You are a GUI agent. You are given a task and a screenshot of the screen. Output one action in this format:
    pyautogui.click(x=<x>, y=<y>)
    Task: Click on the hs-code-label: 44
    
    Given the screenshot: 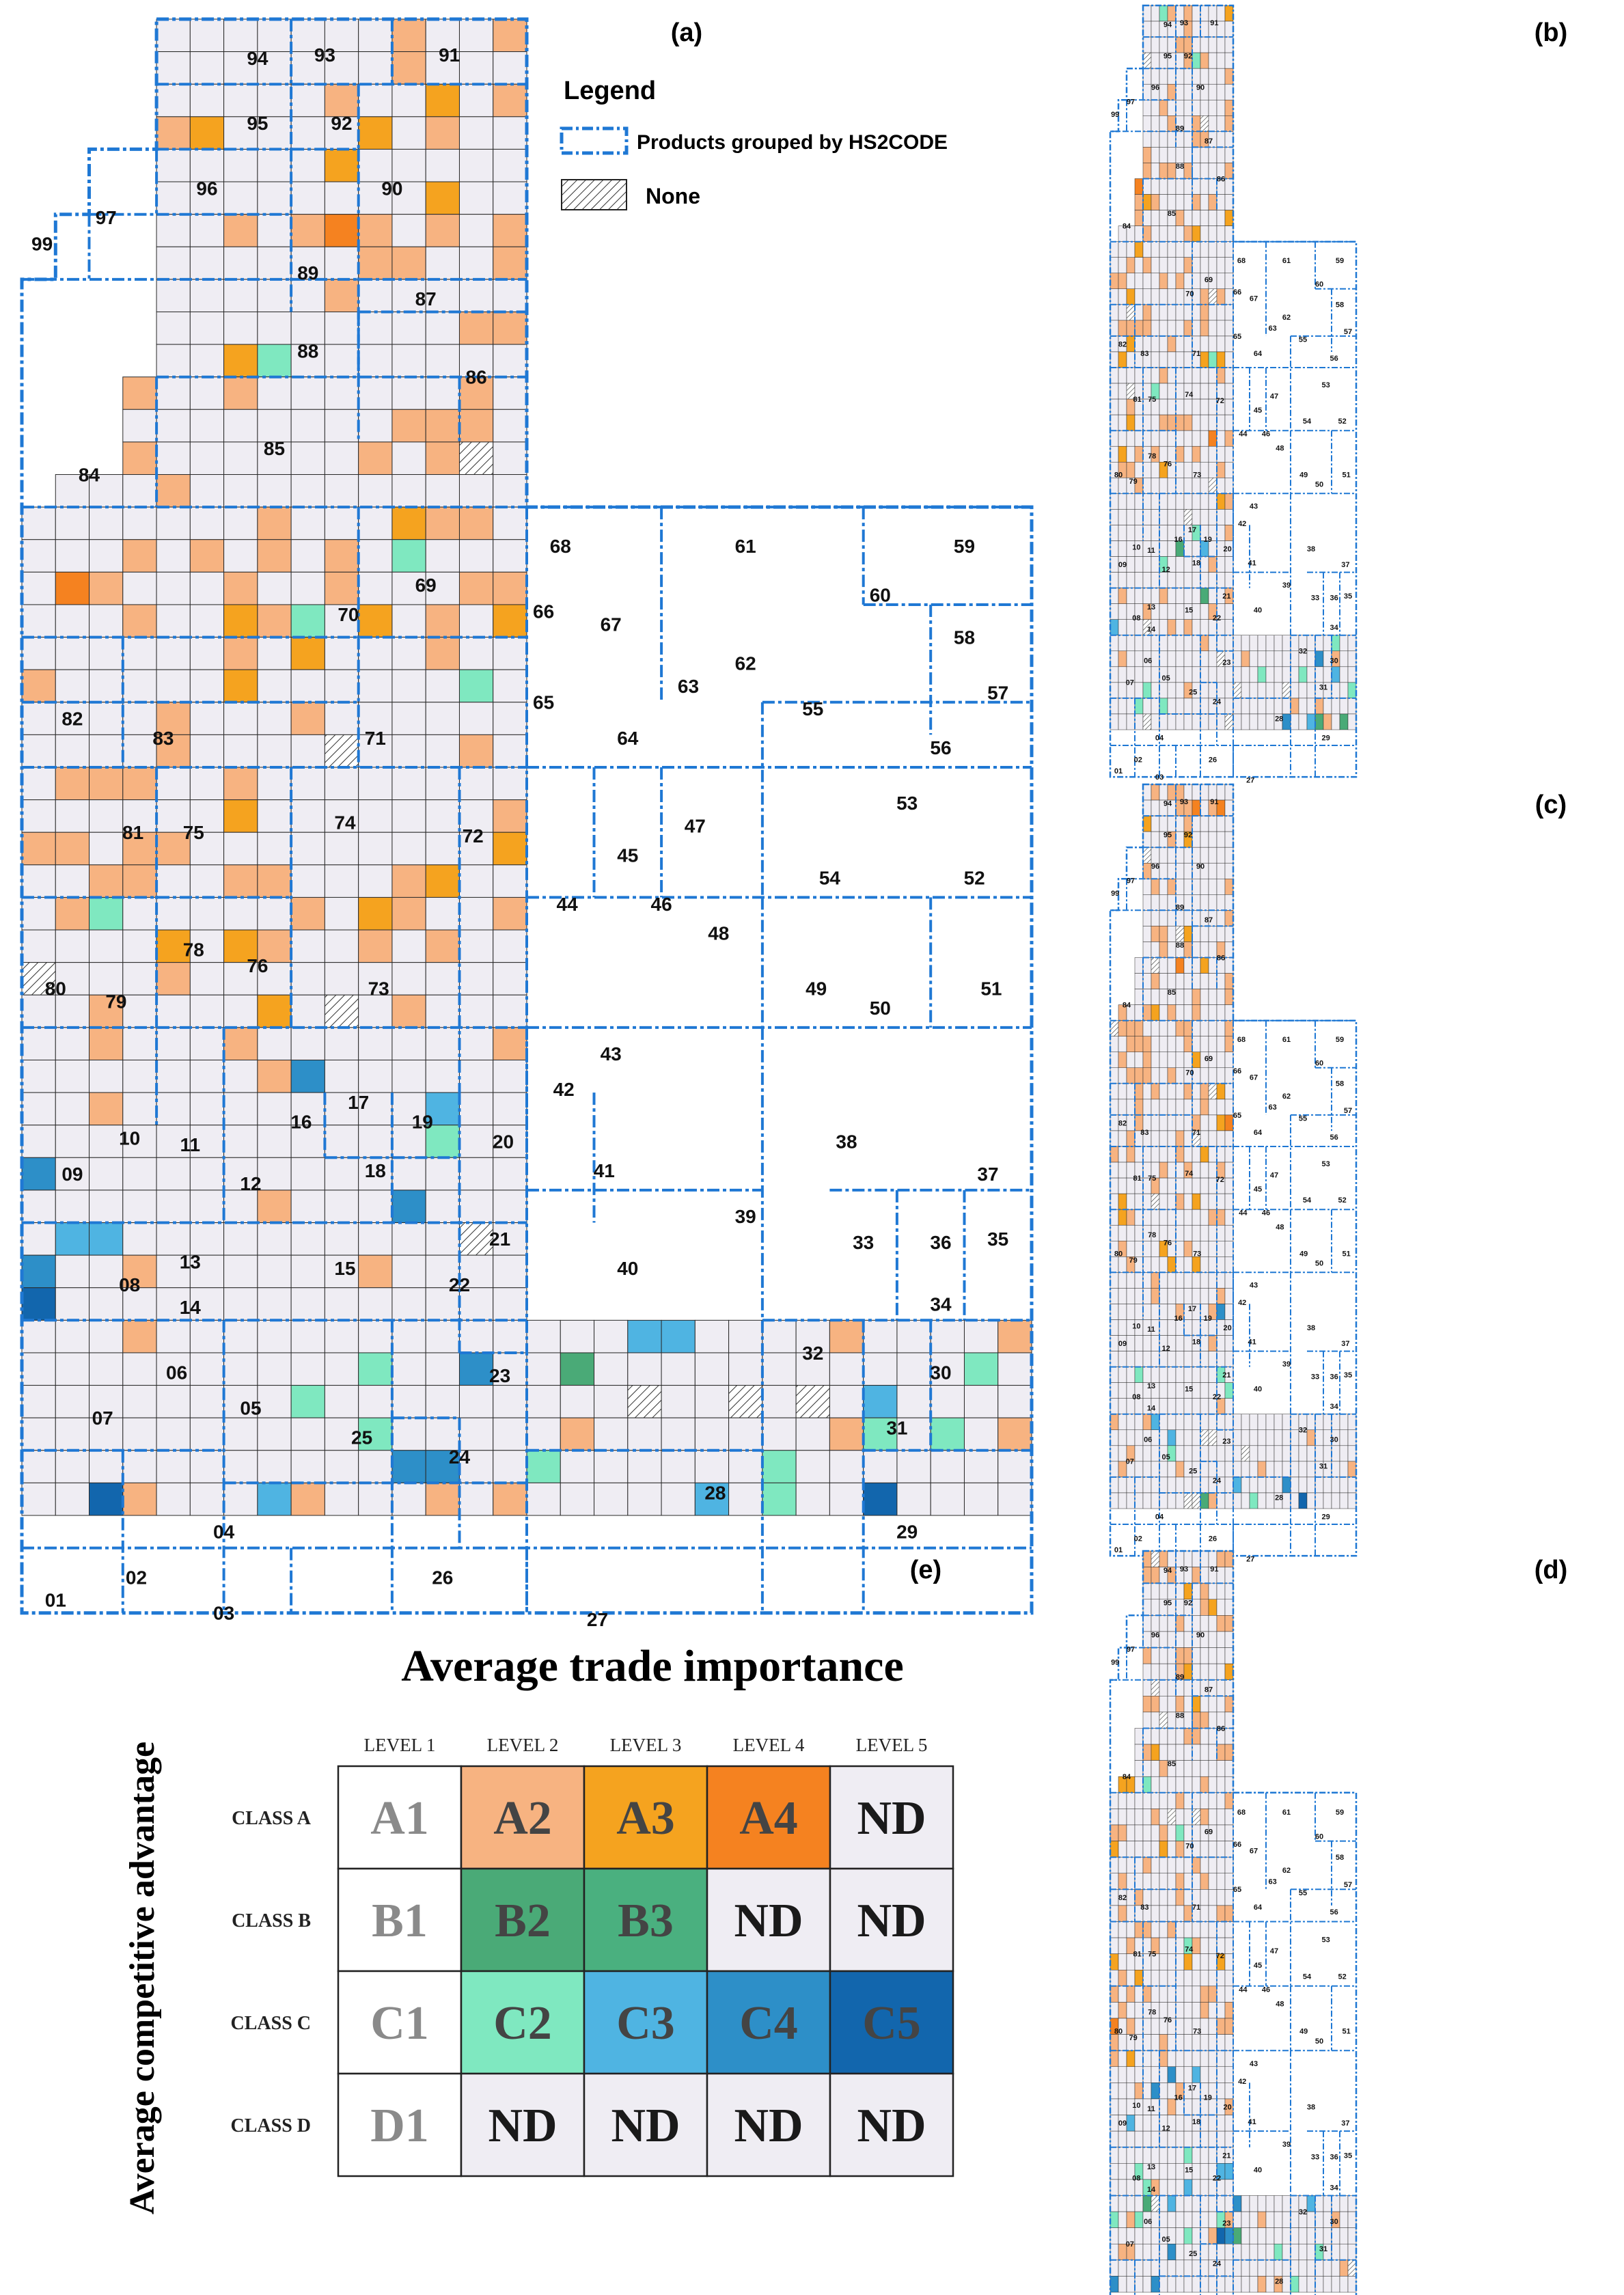 What is the action you would take?
    pyautogui.click(x=1243, y=1213)
    